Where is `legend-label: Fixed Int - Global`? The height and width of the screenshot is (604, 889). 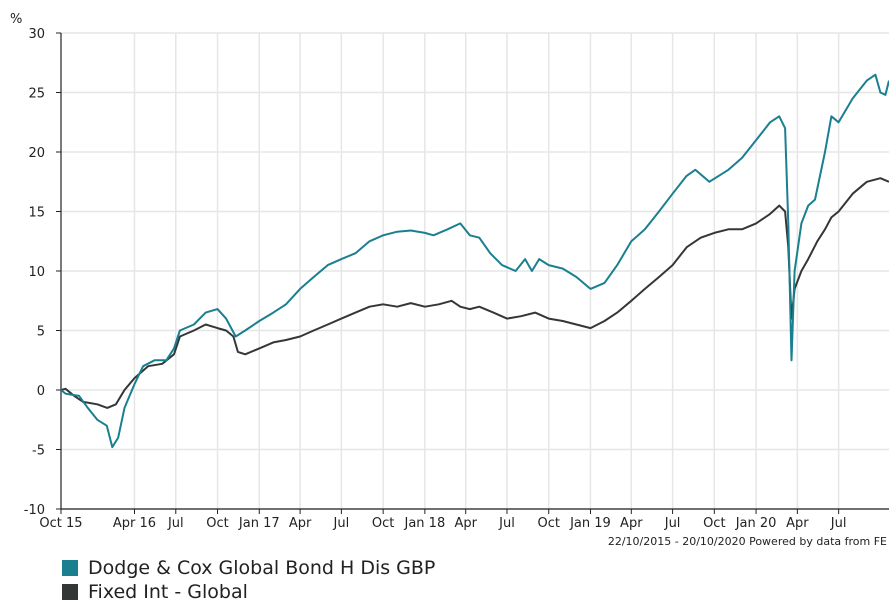
legend-label: Fixed Int - Global is located at coordinates (168, 592).